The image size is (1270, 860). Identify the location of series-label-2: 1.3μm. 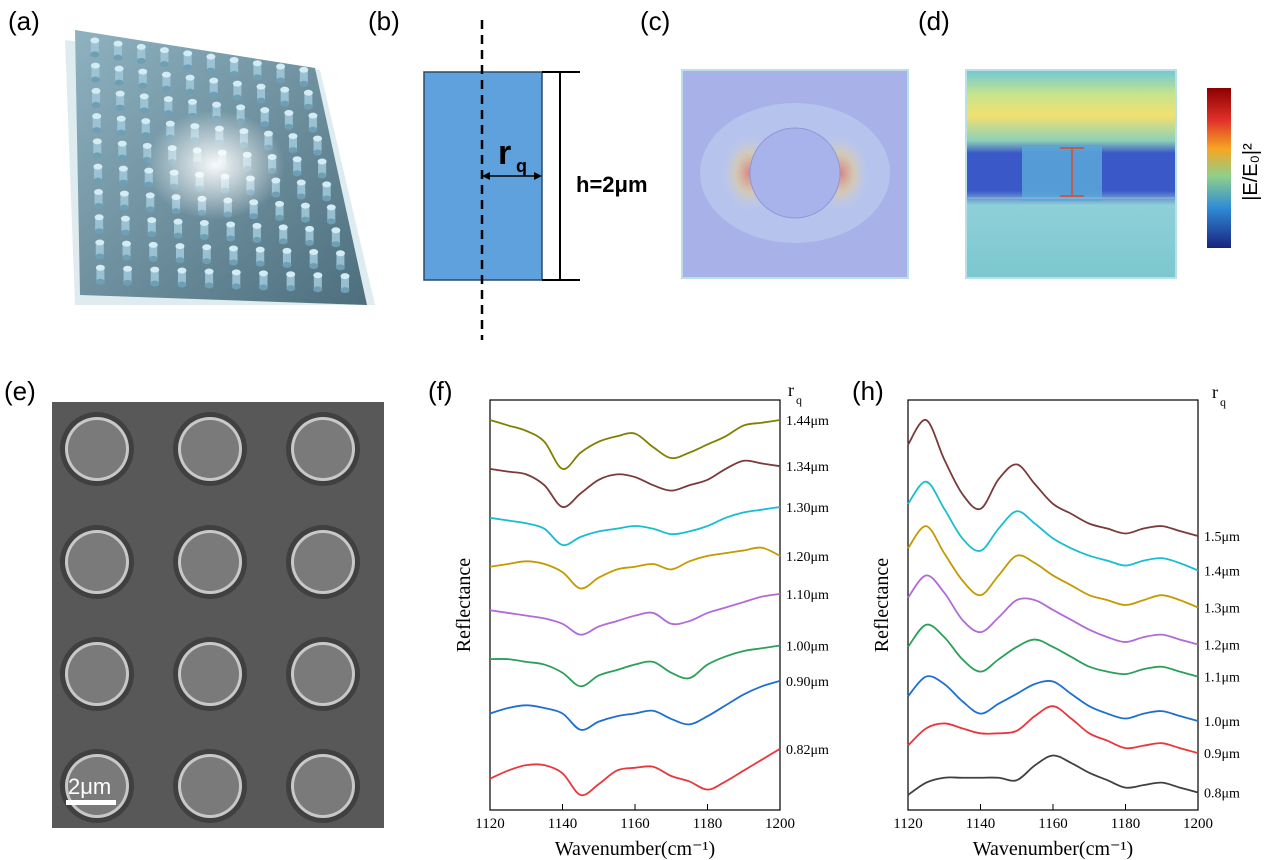
(1222, 609).